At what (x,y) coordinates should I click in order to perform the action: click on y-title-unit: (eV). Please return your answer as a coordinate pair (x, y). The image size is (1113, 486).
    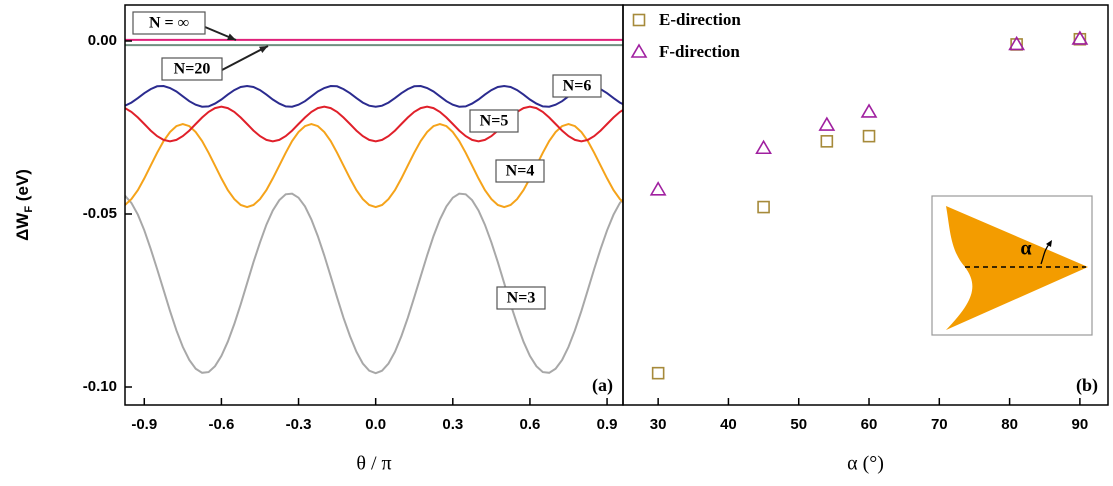
    Looking at the image, I should click on (22, 187).